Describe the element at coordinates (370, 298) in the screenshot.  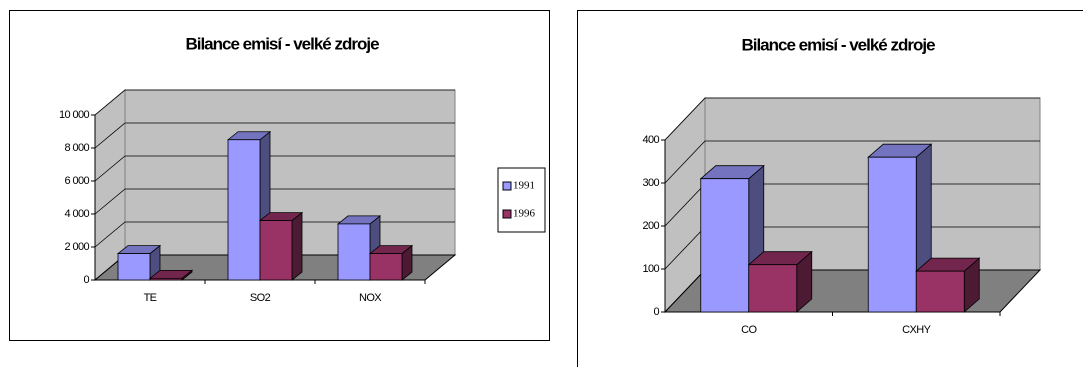
I see `x-tick-label: NOX` at that location.